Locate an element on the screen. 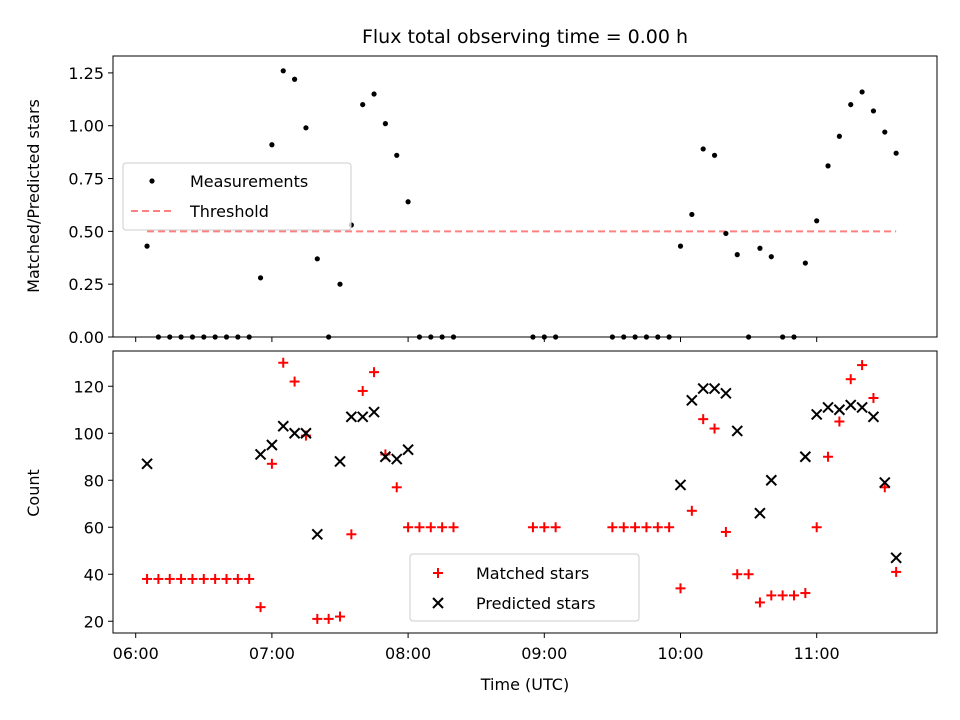 This screenshot has width=960, height=720. bottom-y-tick-label: 100 is located at coordinates (88, 433).